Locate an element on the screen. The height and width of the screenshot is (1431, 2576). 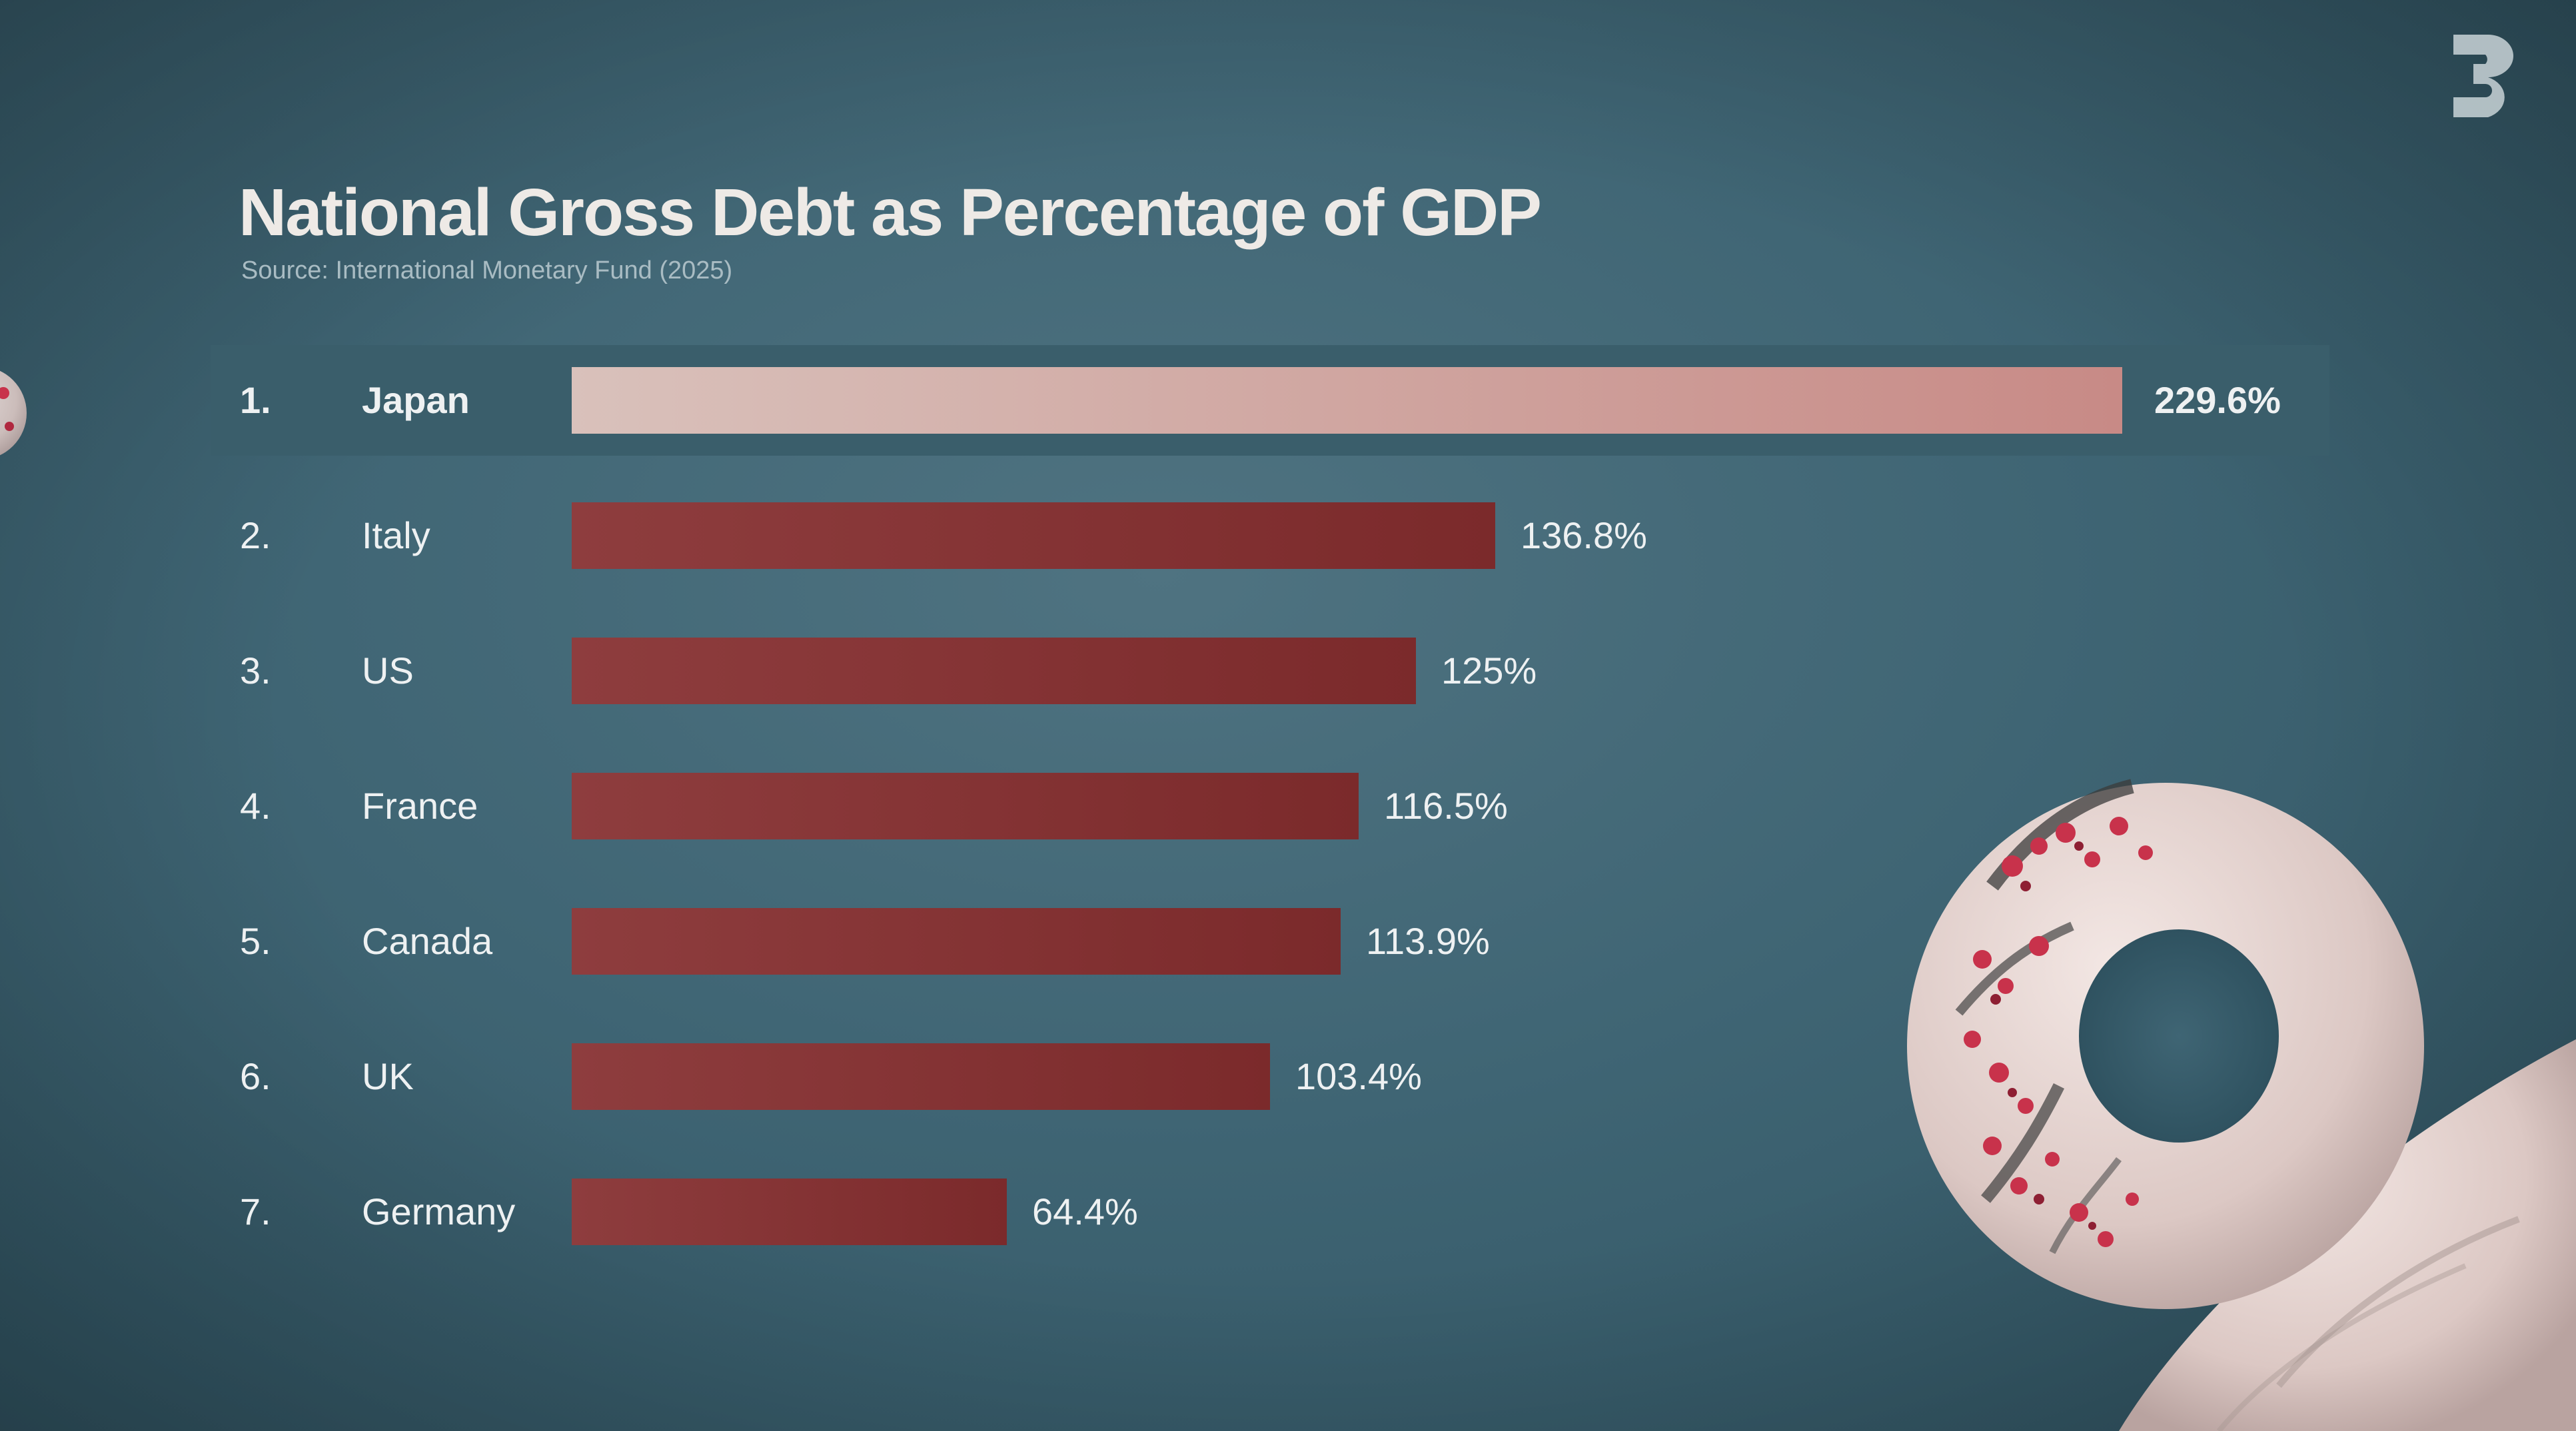
chart-title: National Gross Debt as Percentage of GDP is located at coordinates (891, 212).